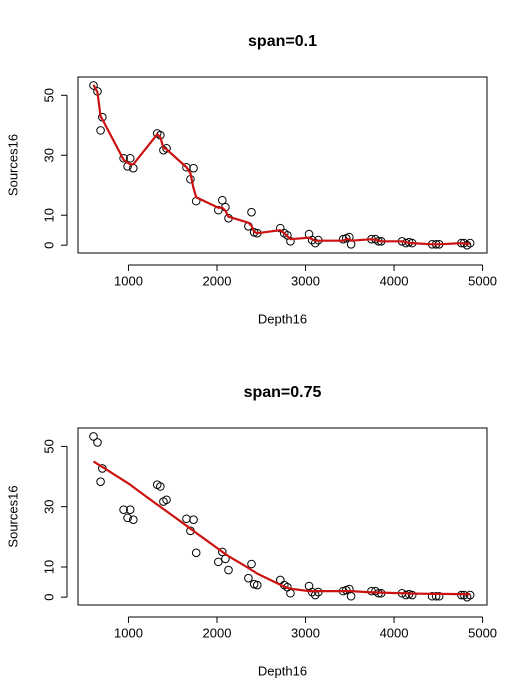  Describe the element at coordinates (281, 528) in the screenshot. I see `fit-line` at that location.